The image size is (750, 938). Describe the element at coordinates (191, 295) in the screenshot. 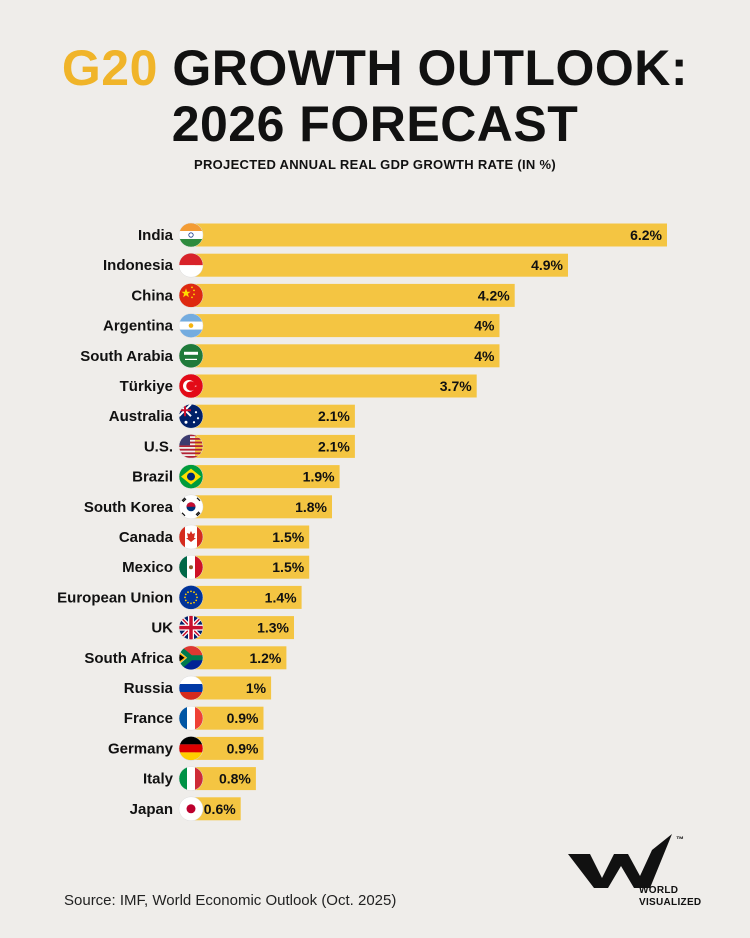

I see `china-flag-icon` at that location.